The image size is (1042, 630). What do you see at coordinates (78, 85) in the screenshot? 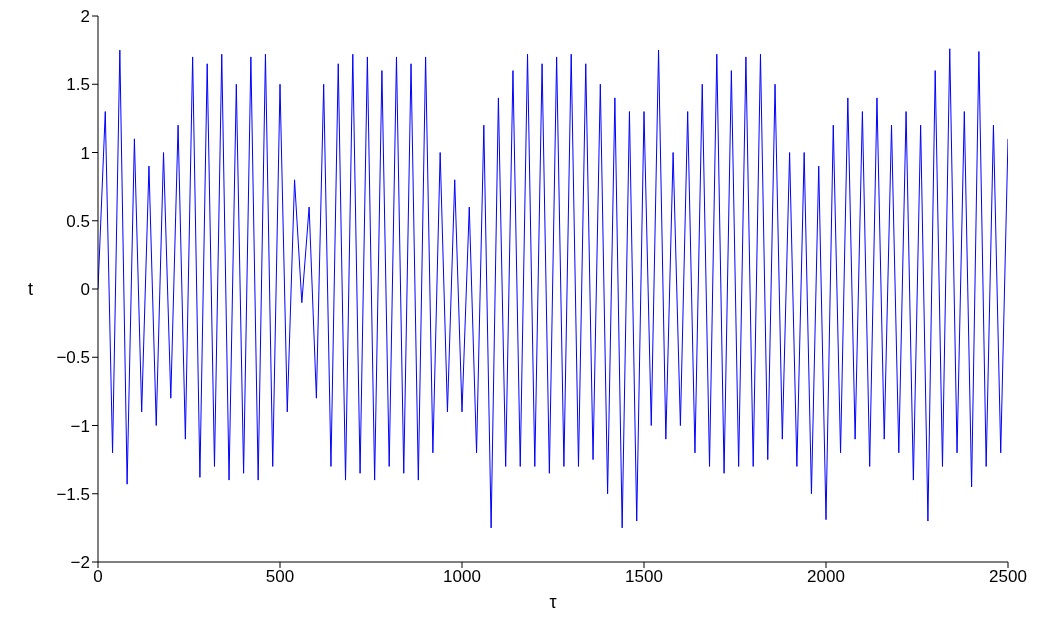
I see `y-tick-label: 1.5` at bounding box center [78, 85].